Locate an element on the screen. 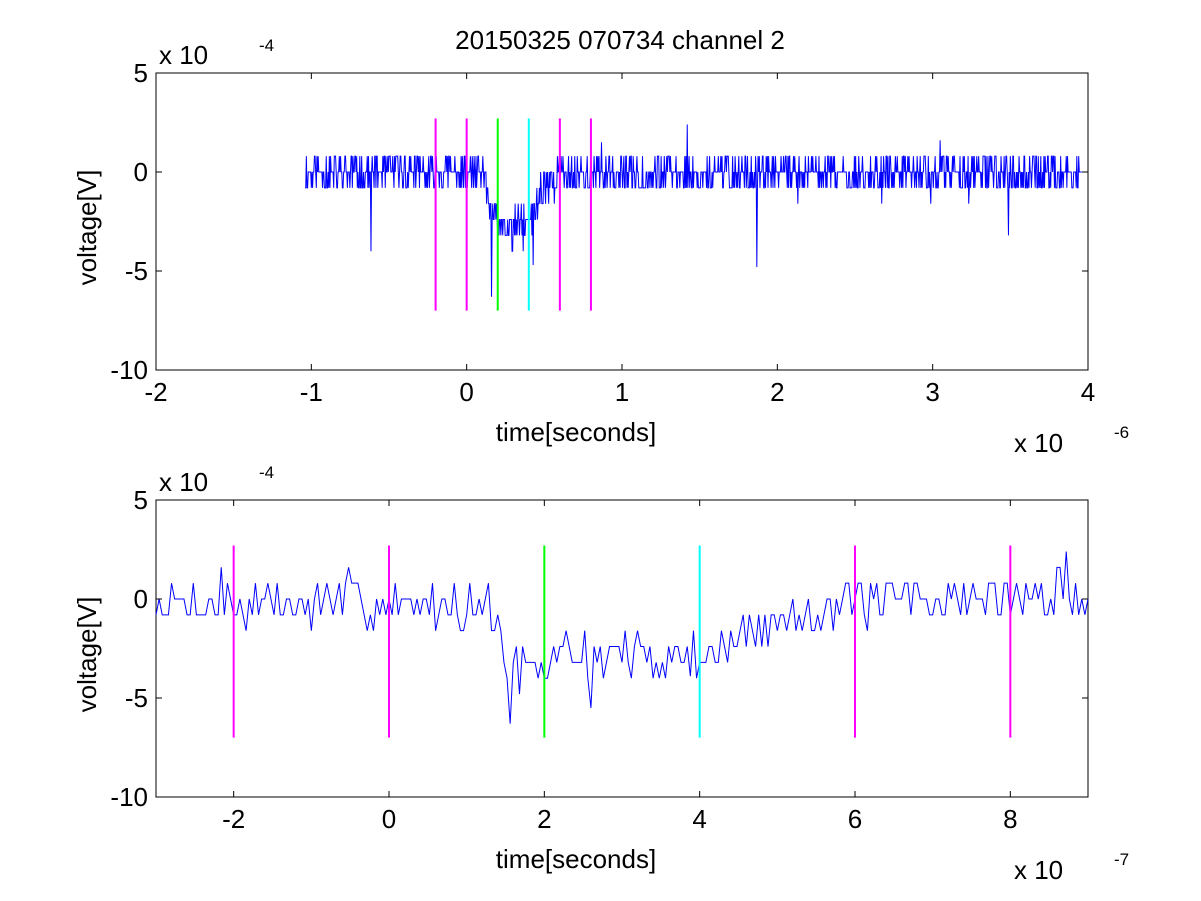 The image size is (1201, 901). x-exponent-power: -6 is located at coordinates (1121, 432).